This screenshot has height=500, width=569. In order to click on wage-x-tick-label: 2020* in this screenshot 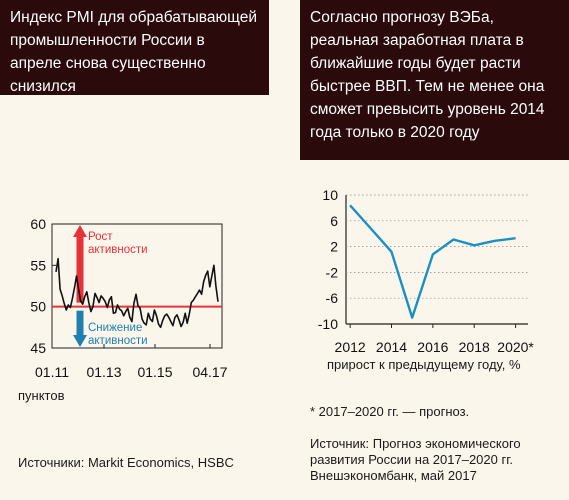, I will do `click(515, 347)`.